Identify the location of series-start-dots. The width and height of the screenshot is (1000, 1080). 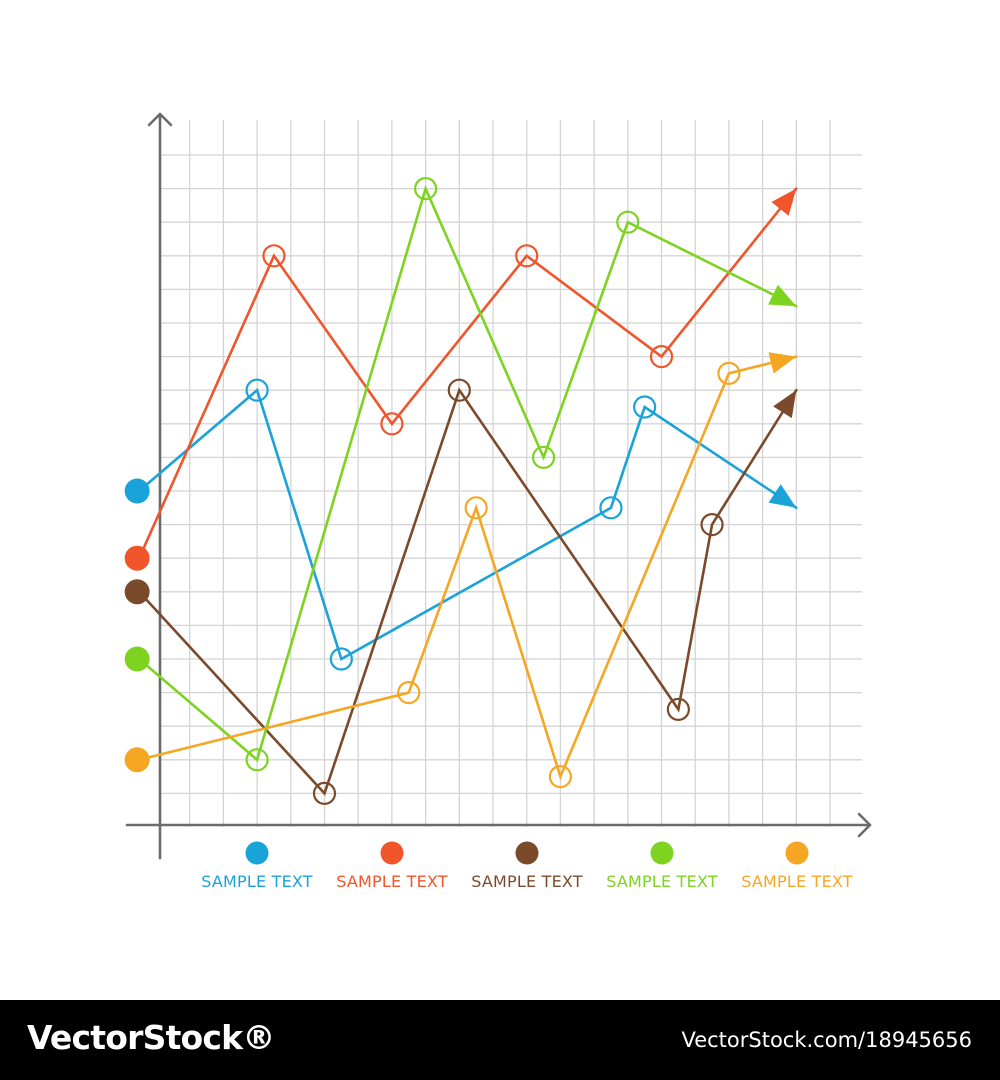
(137, 625).